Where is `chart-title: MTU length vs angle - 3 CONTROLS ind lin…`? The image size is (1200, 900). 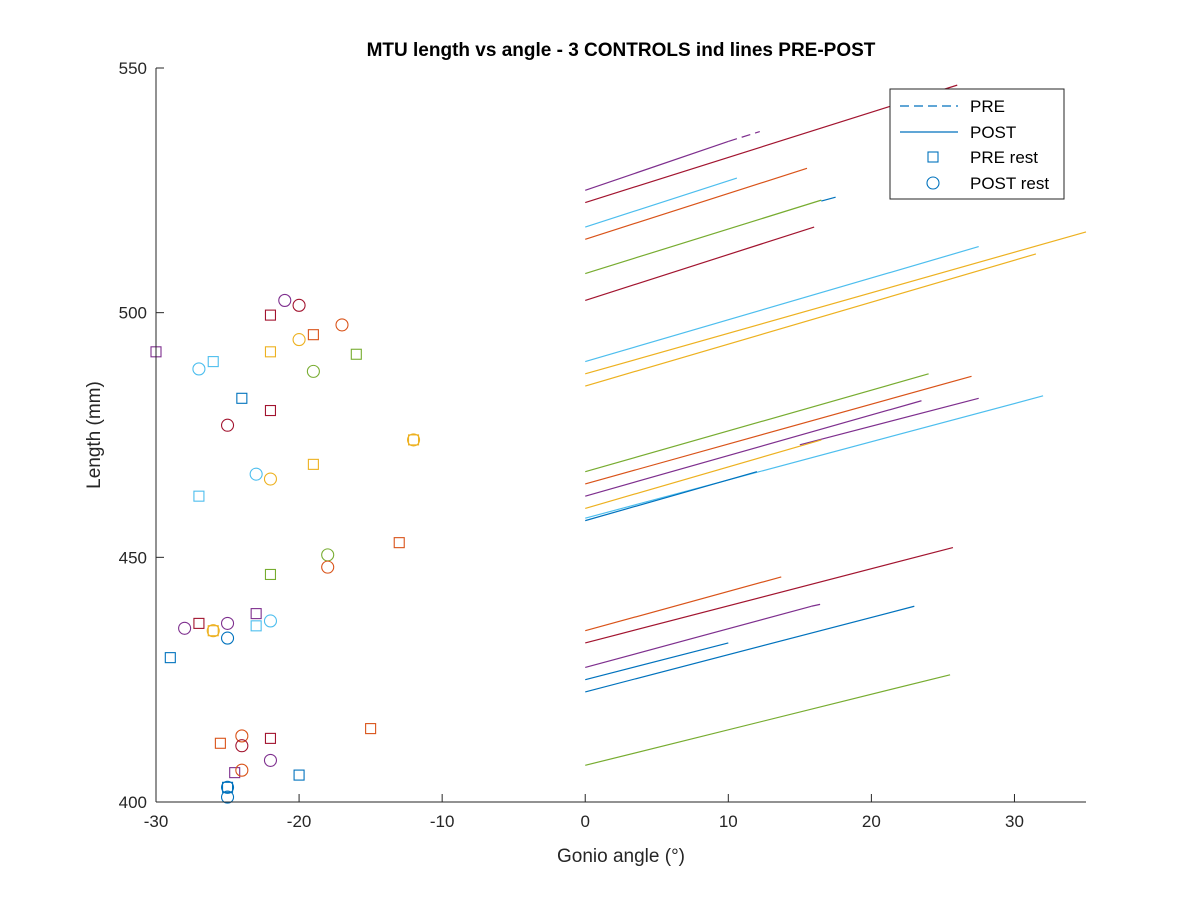
chart-title: MTU length vs angle - 3 CONTROLS ind lin… is located at coordinates (621, 50).